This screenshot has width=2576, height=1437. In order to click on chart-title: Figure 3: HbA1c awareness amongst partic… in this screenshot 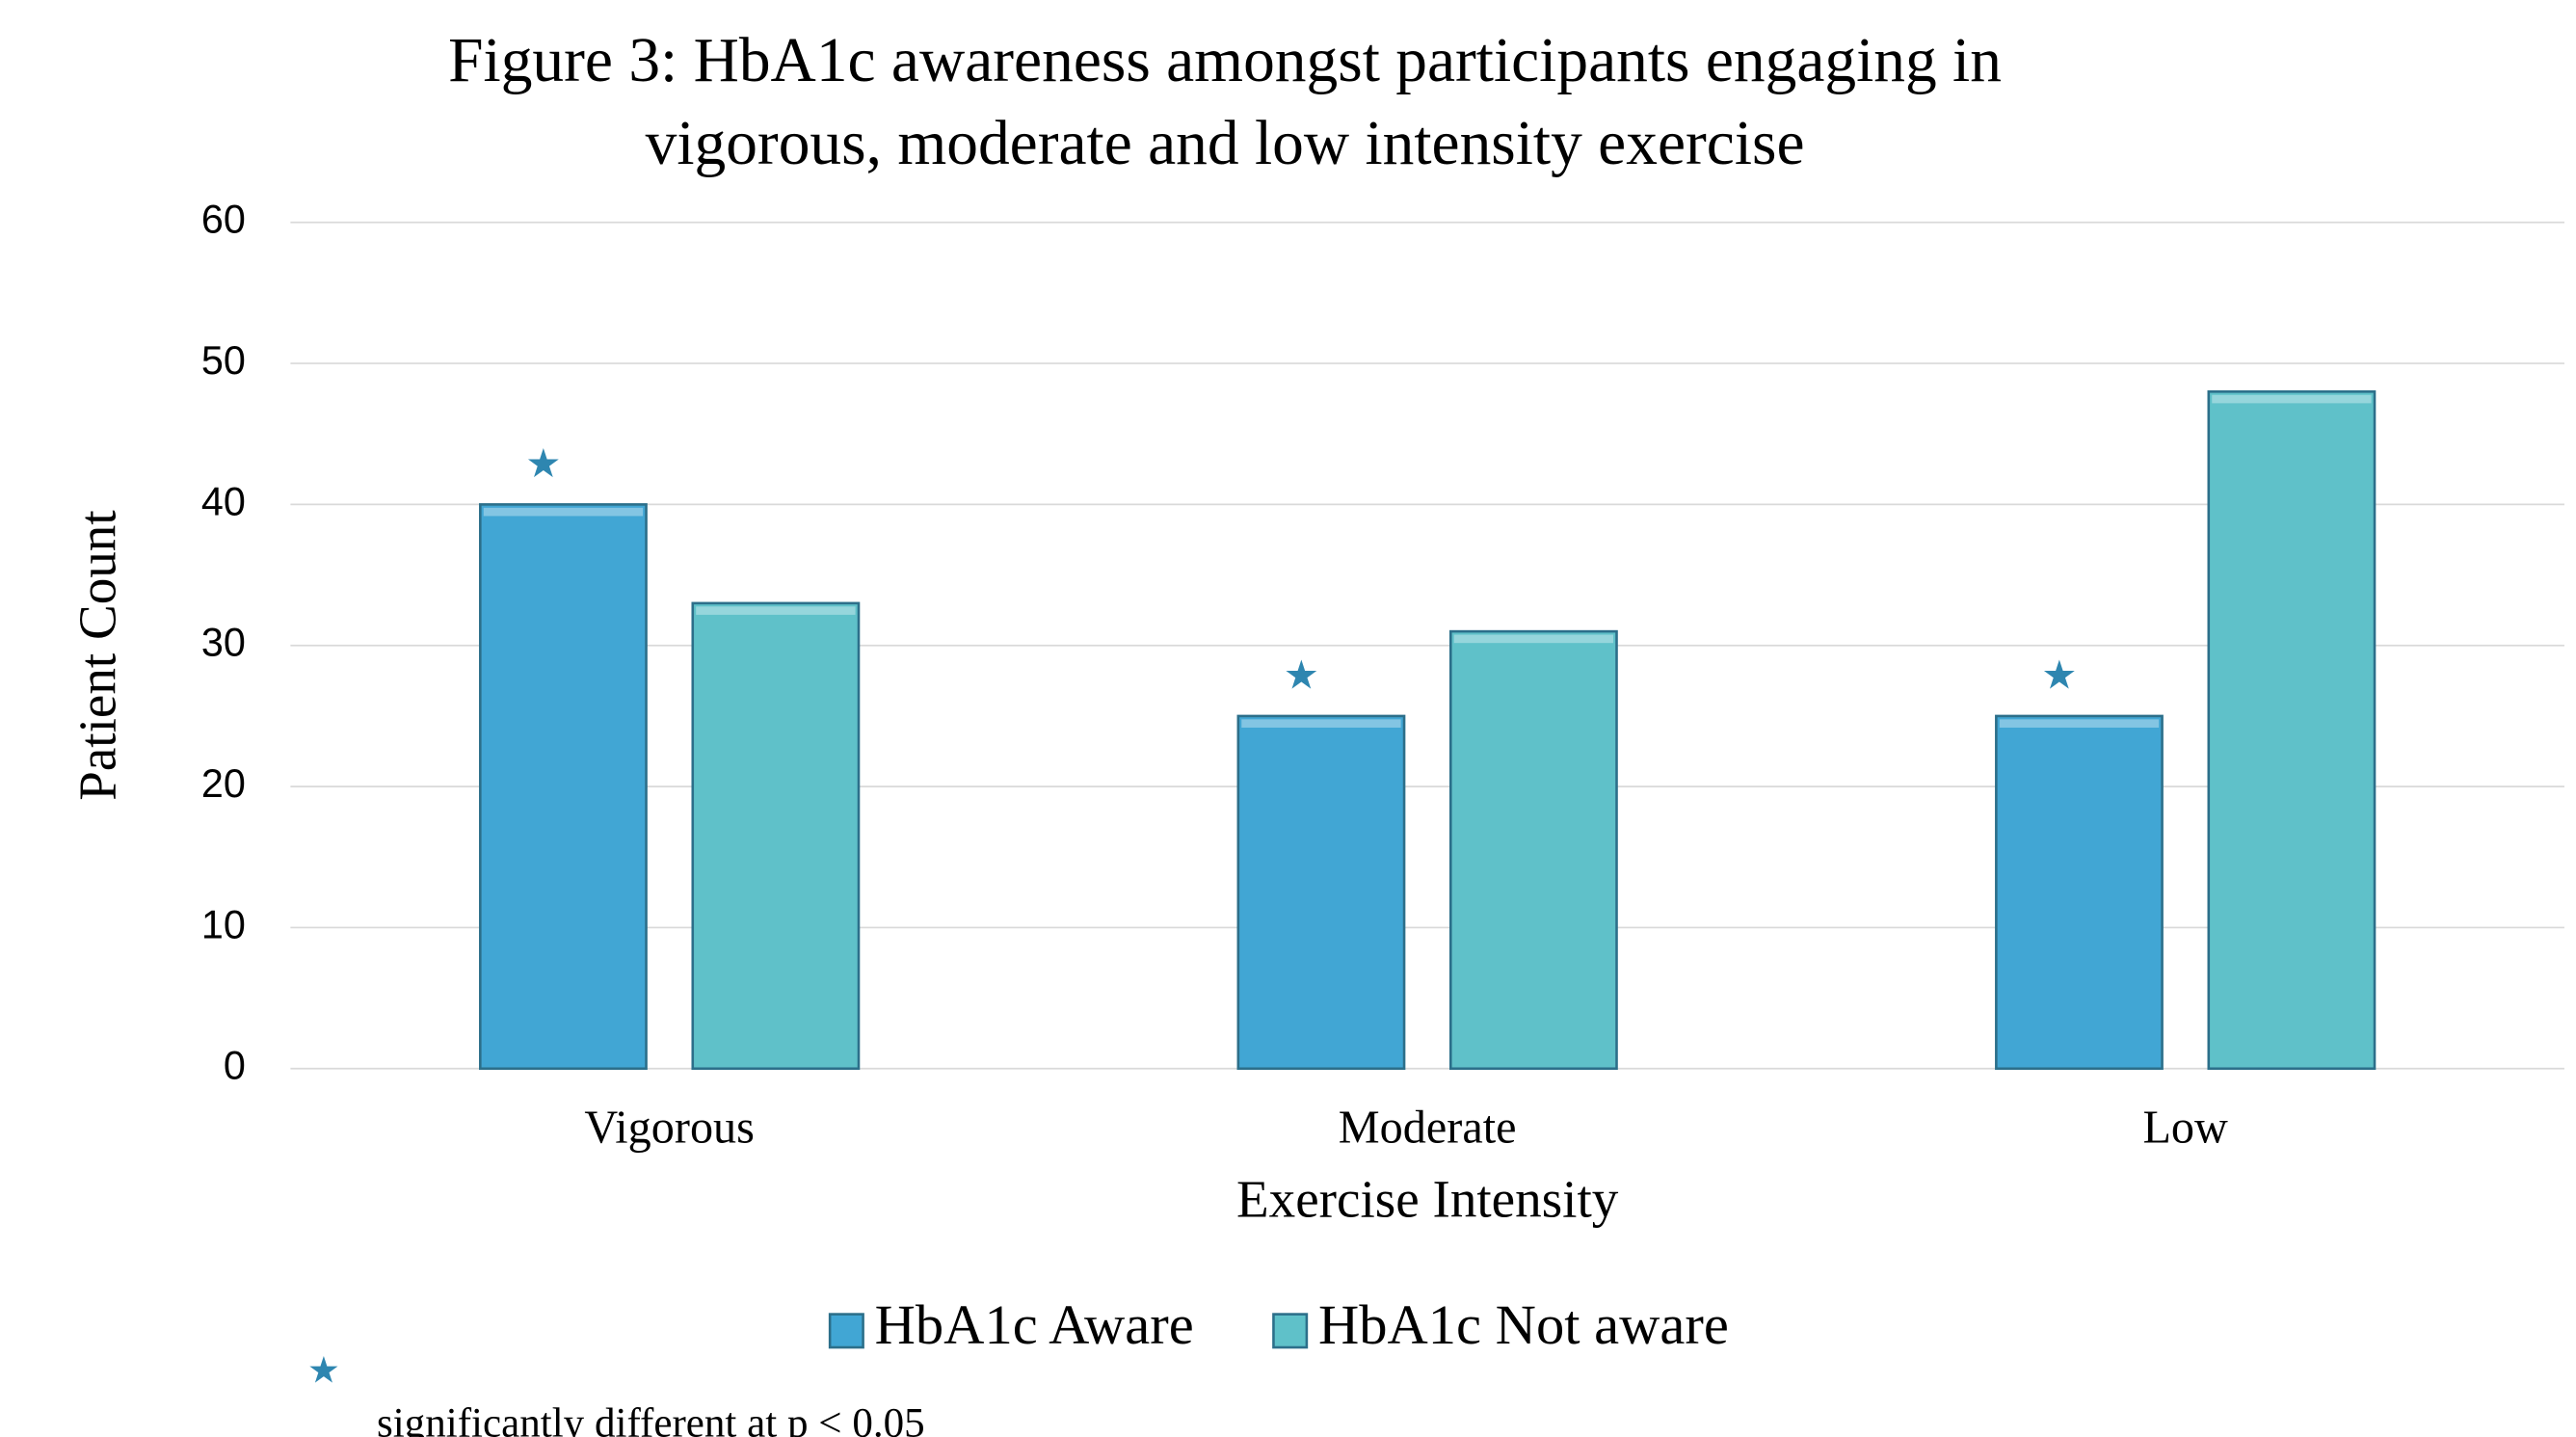, I will do `click(1225, 60)`.